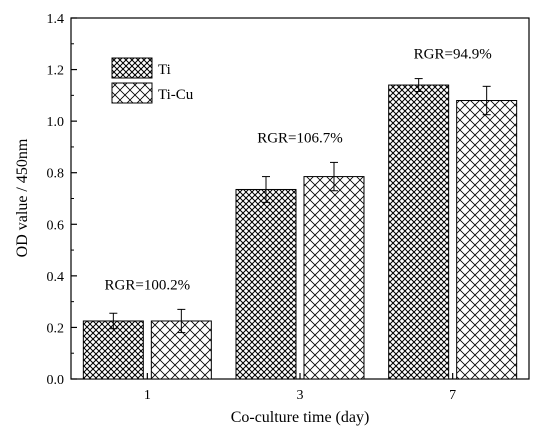  Describe the element at coordinates (147, 395) in the screenshot. I see `x-tick-label: 1` at that location.